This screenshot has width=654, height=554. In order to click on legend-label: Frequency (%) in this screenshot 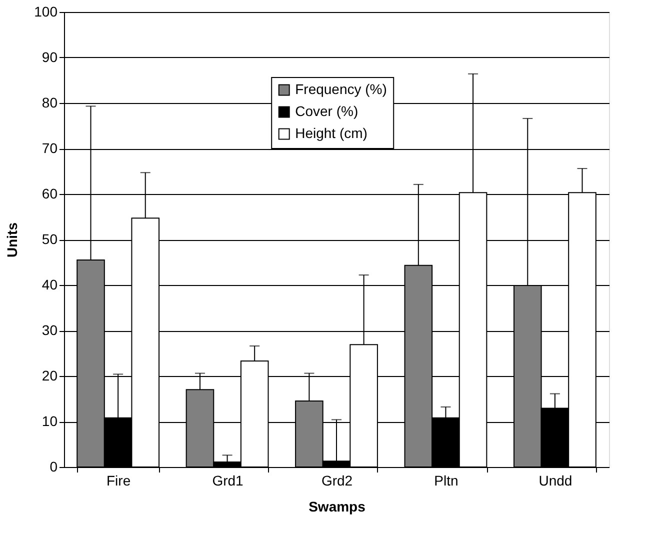, I will do `click(341, 89)`.